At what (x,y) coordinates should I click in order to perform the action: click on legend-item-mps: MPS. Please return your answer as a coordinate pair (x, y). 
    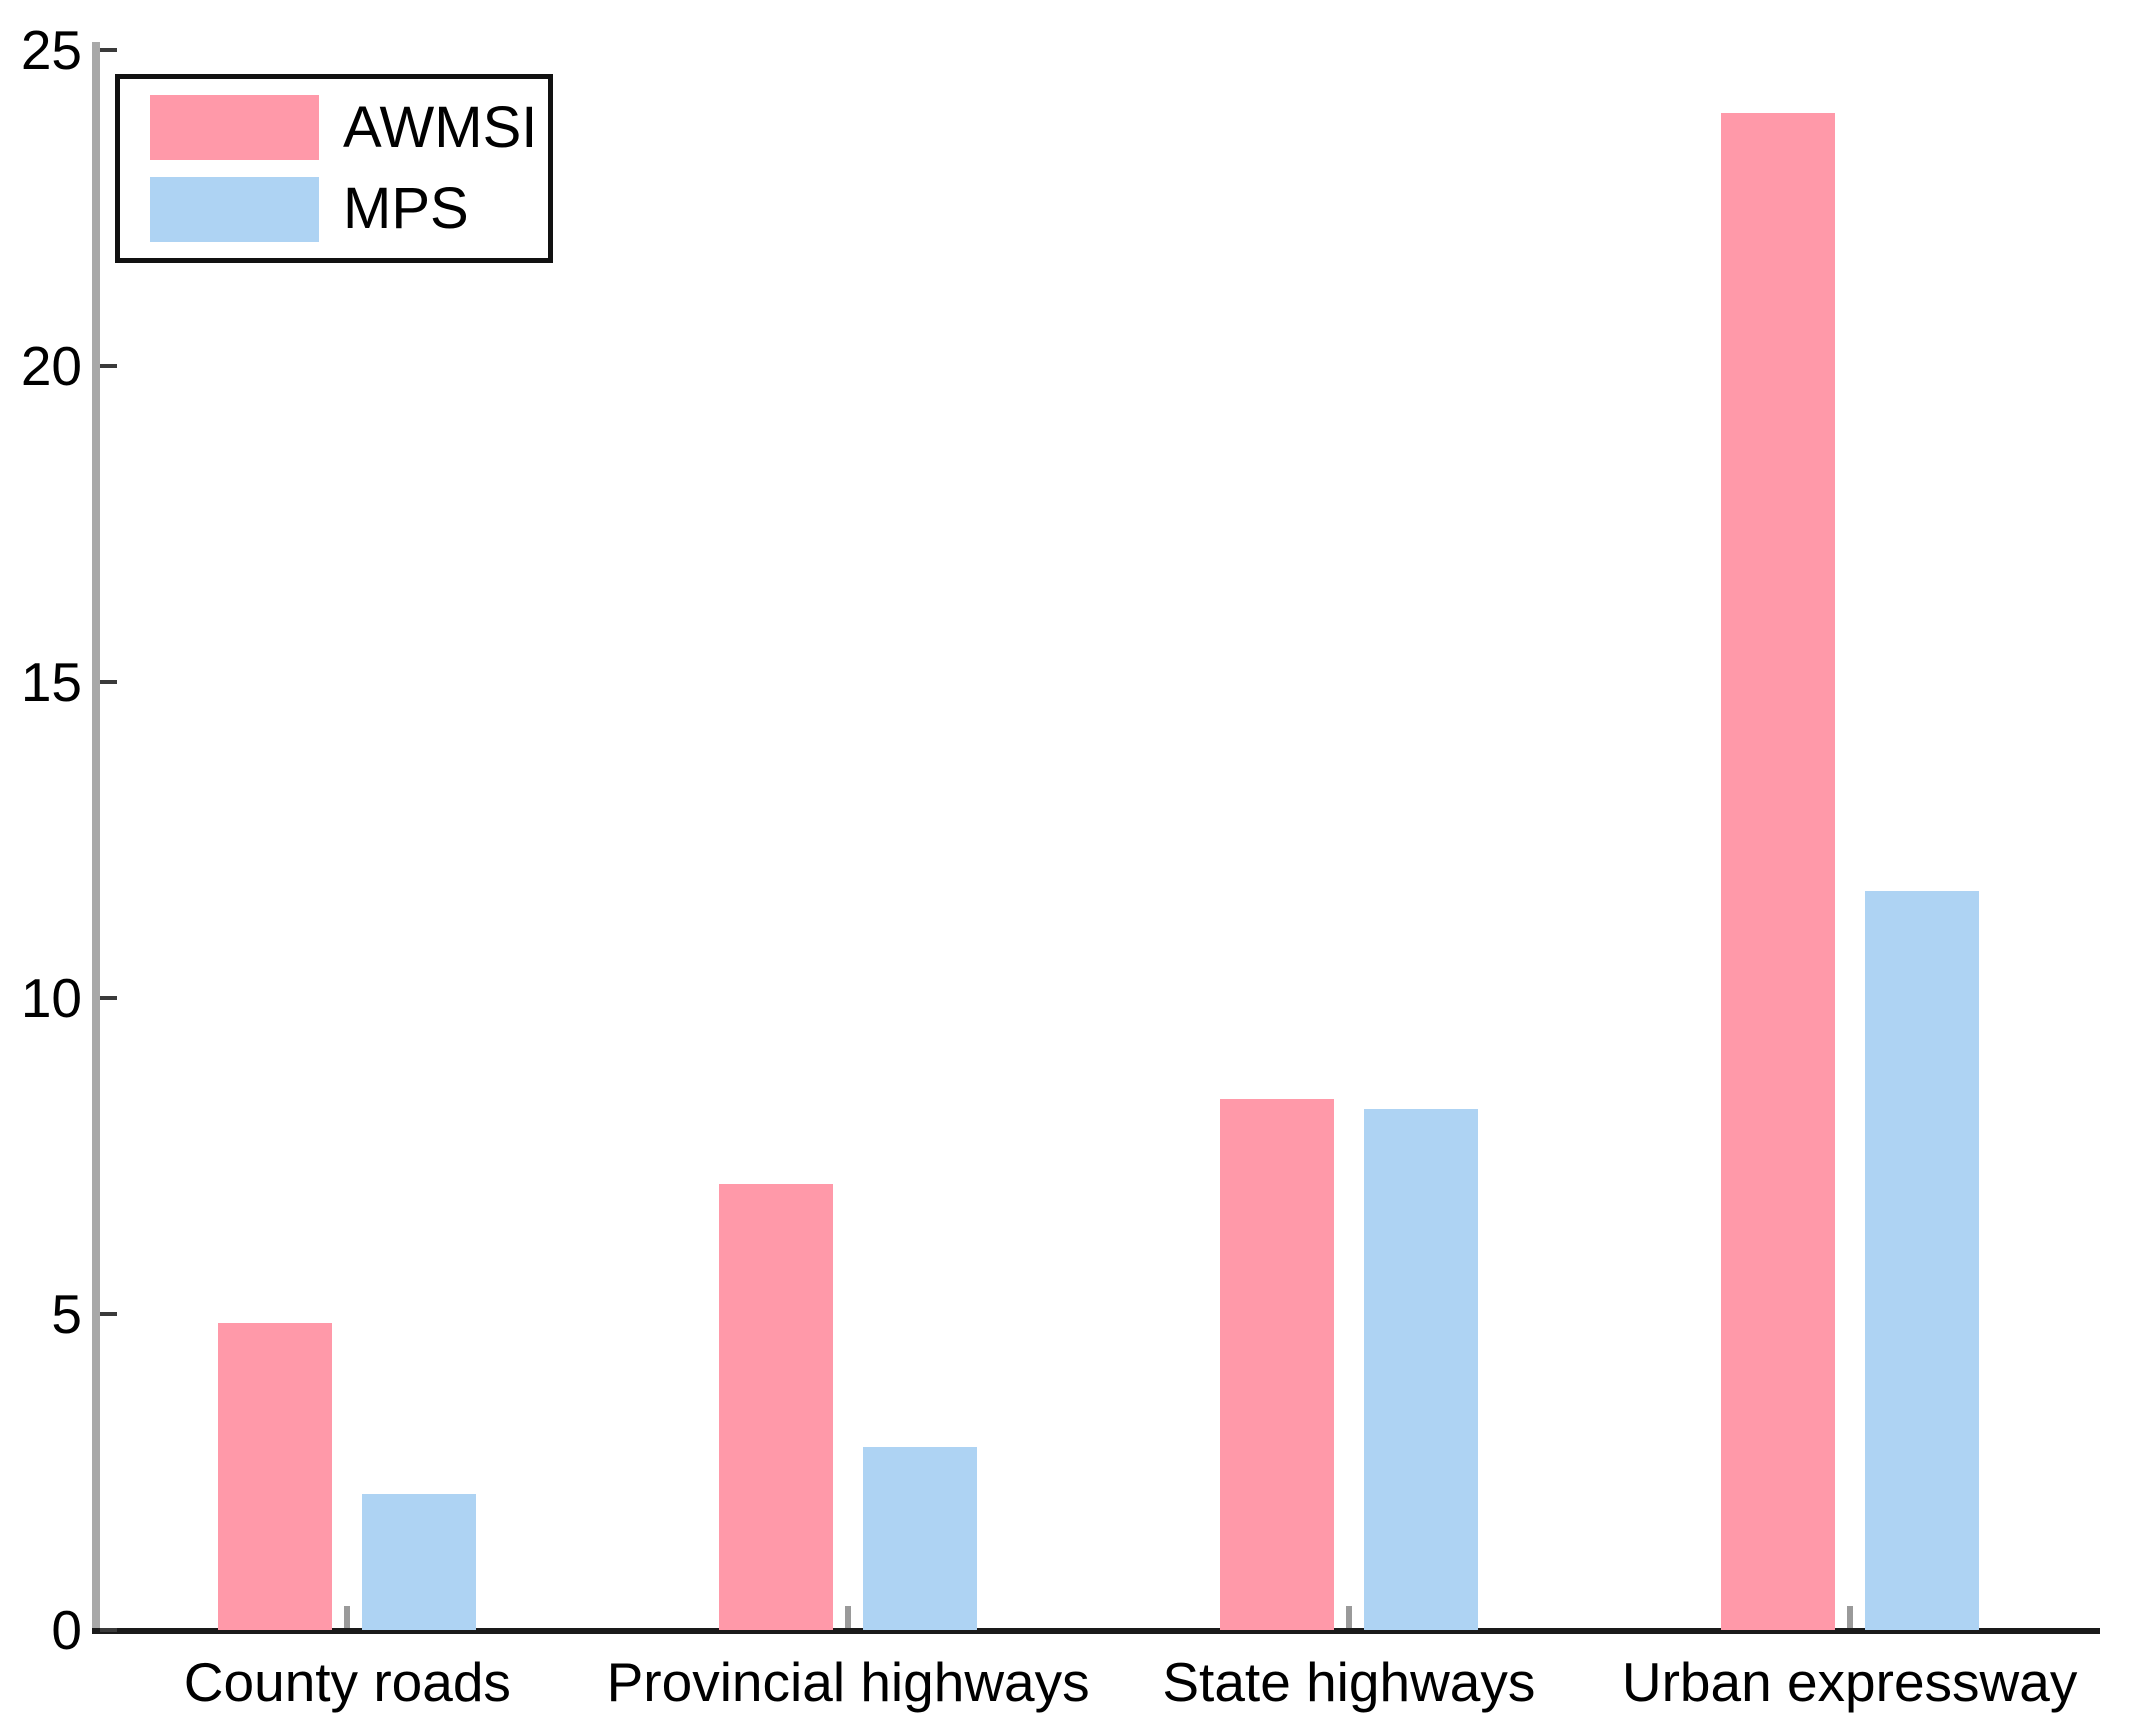
    Looking at the image, I should click on (349, 209).